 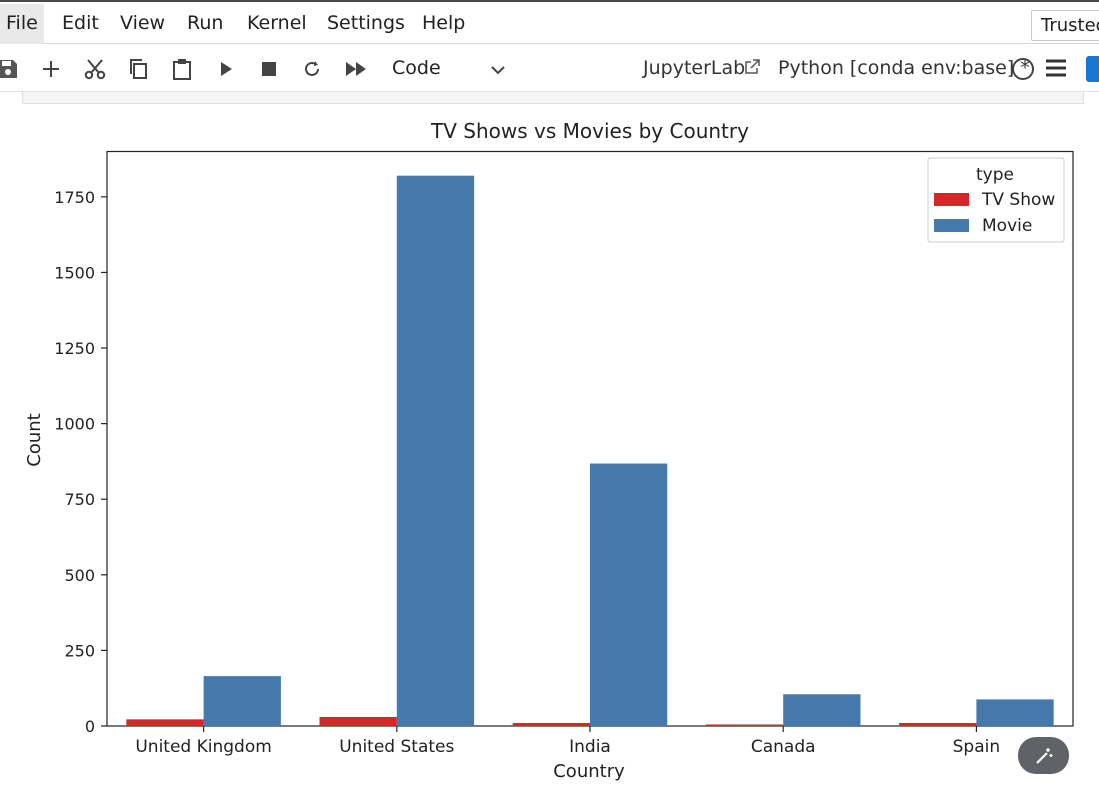 I want to click on kernel-name: Python [conda env:base] *, so click(x=904, y=68).